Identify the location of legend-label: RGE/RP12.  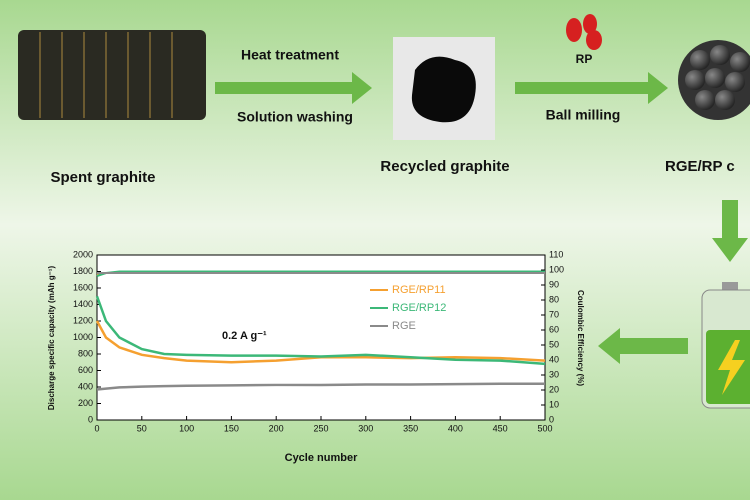
(419, 308).